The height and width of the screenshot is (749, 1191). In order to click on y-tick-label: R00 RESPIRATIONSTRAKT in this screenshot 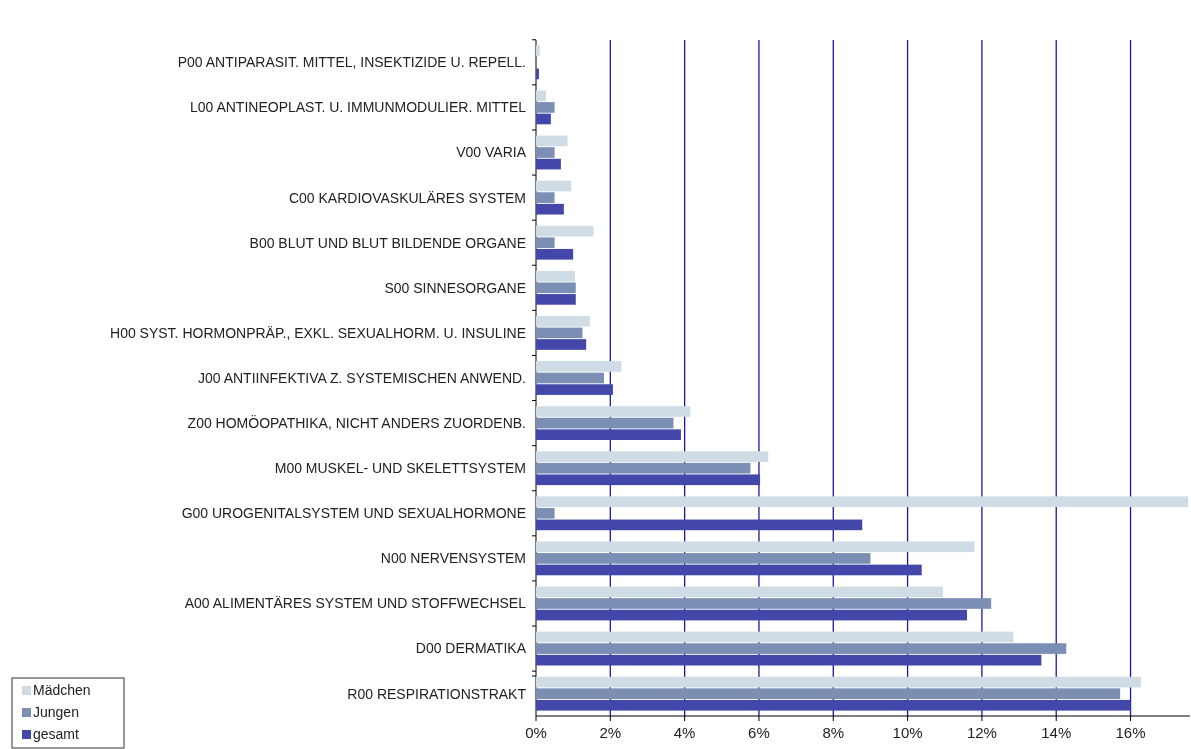, I will do `click(437, 693)`.